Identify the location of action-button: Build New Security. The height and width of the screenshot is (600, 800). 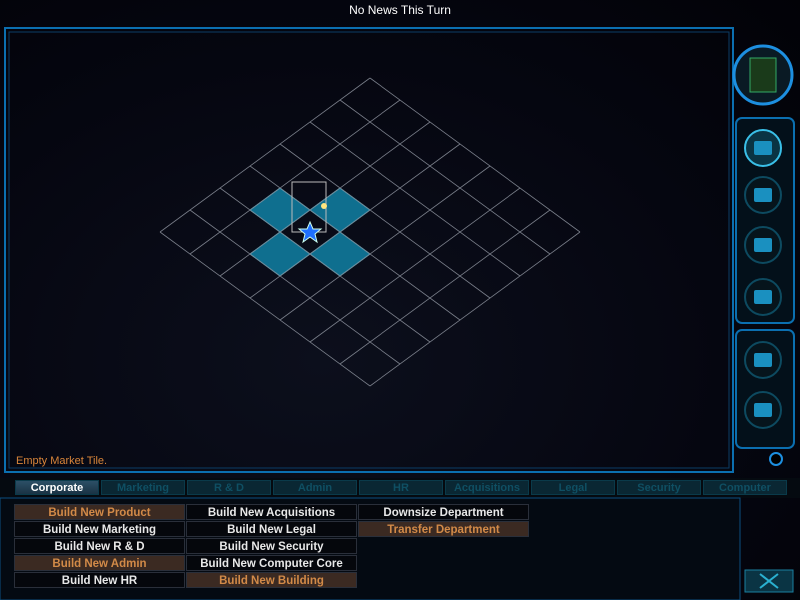
(271, 546).